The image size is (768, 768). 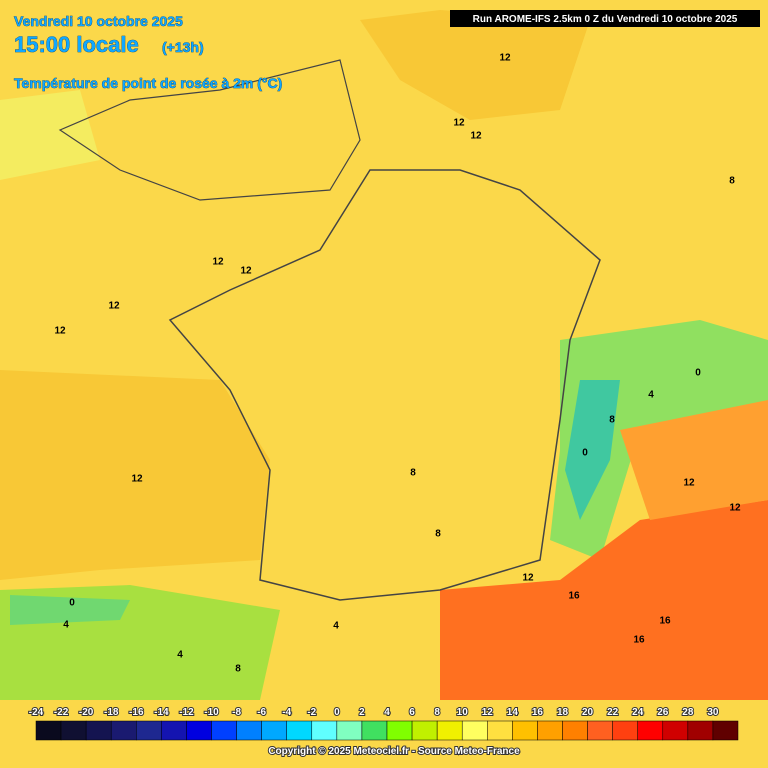 I want to click on legend-label: 2, so click(x=362, y=712).